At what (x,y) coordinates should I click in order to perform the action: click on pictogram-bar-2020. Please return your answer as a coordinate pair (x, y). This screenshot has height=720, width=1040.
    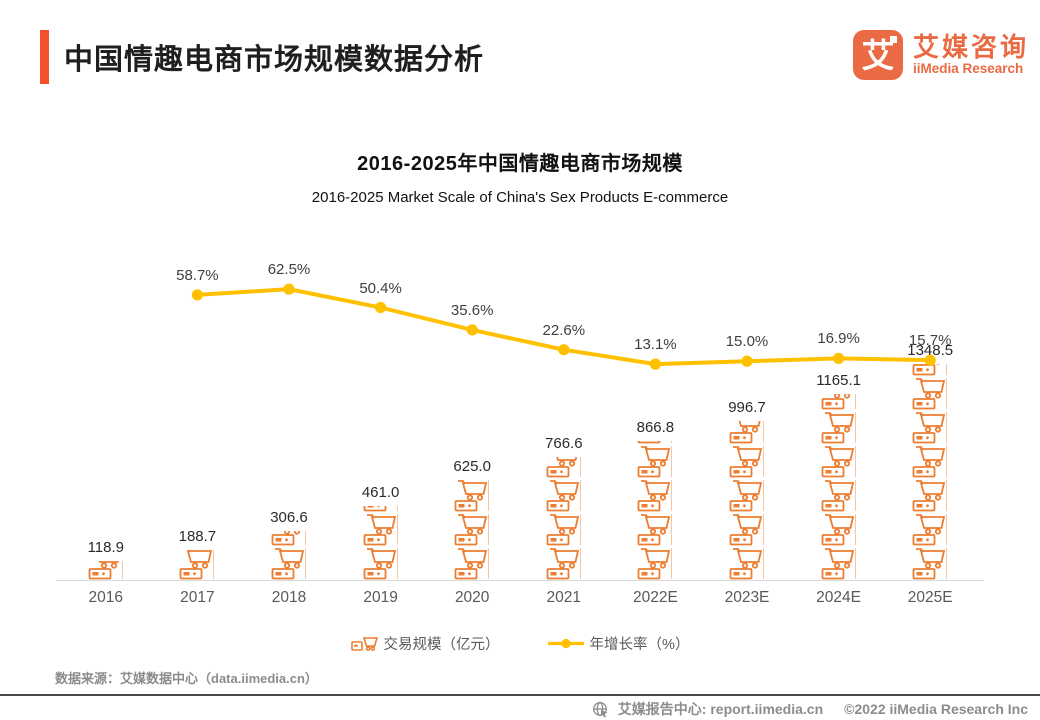
    Looking at the image, I should click on (472, 530).